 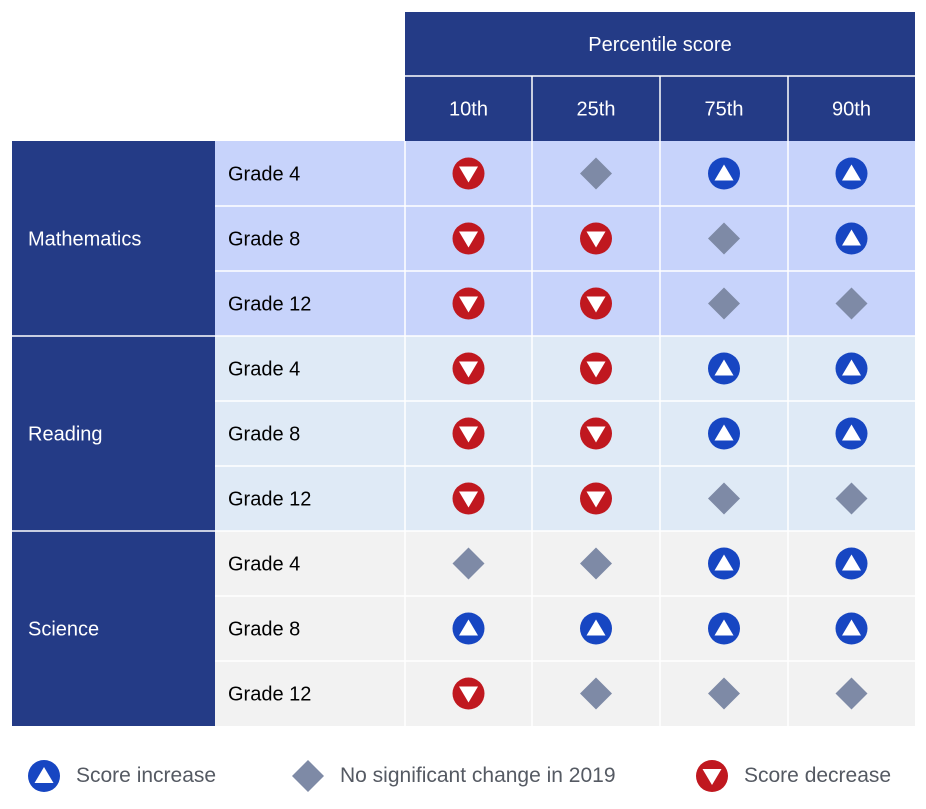 What do you see at coordinates (818, 775) in the screenshot?
I see `legend-label-decrease: Score decrease` at bounding box center [818, 775].